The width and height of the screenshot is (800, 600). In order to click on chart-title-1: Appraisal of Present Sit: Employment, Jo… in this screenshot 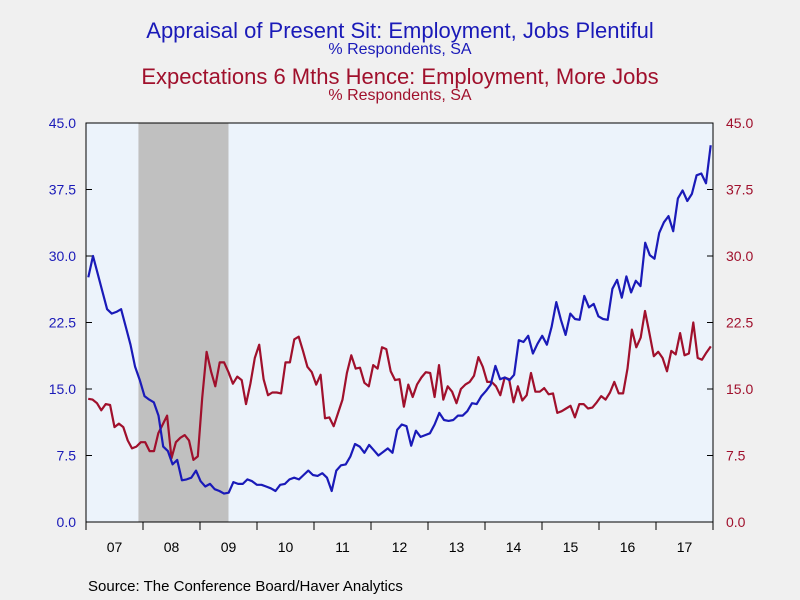, I will do `click(400, 30)`.